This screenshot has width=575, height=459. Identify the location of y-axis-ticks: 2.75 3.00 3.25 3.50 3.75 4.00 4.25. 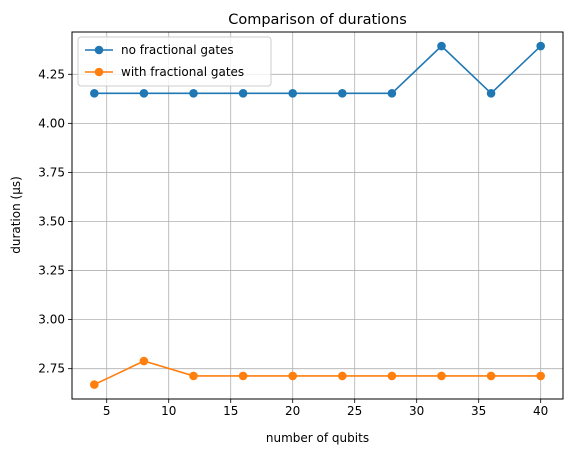
(55, 221).